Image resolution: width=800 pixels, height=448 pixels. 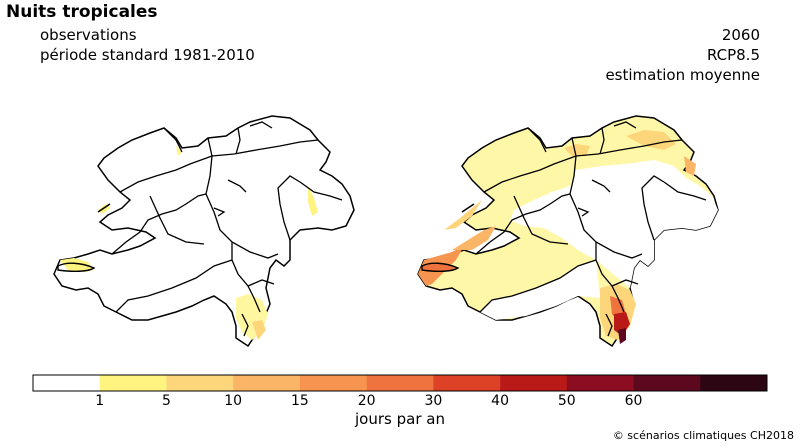 I want to click on zone-lugano-left, so click(x=259, y=330).